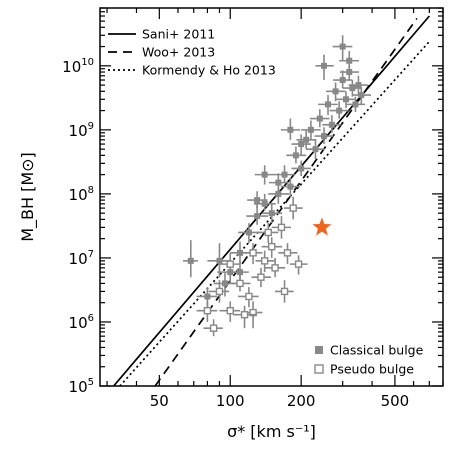 The image size is (459, 451). Describe the element at coordinates (87, 62) in the screenshot. I see `y-tick-exponent: 10` at that location.